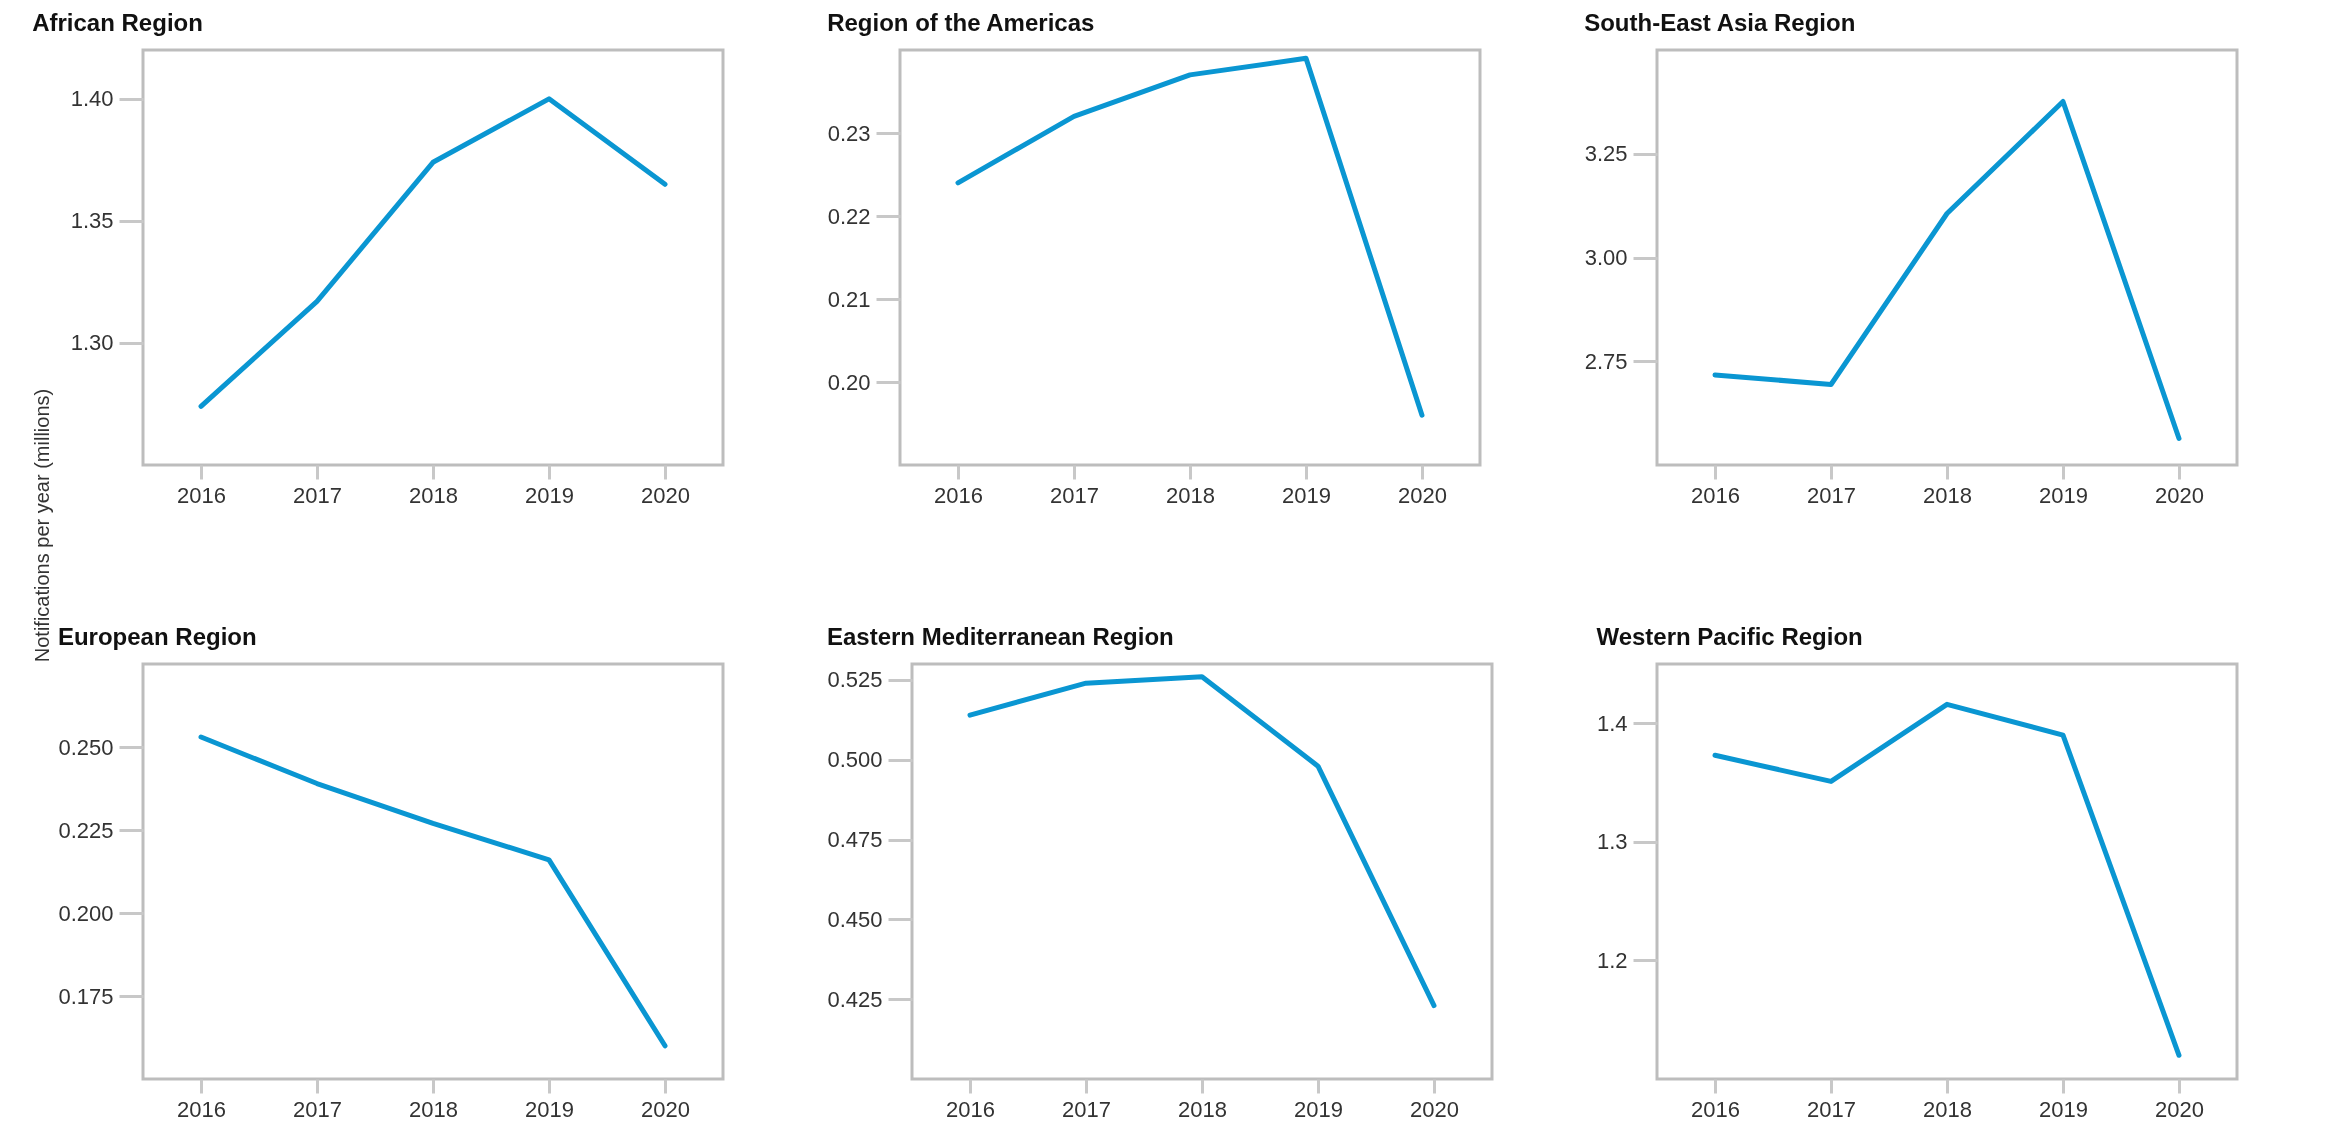 The width and height of the screenshot is (2349, 1122). Describe the element at coordinates (1729, 636) in the screenshot. I see `chart-title: Western Pacific Region` at that location.